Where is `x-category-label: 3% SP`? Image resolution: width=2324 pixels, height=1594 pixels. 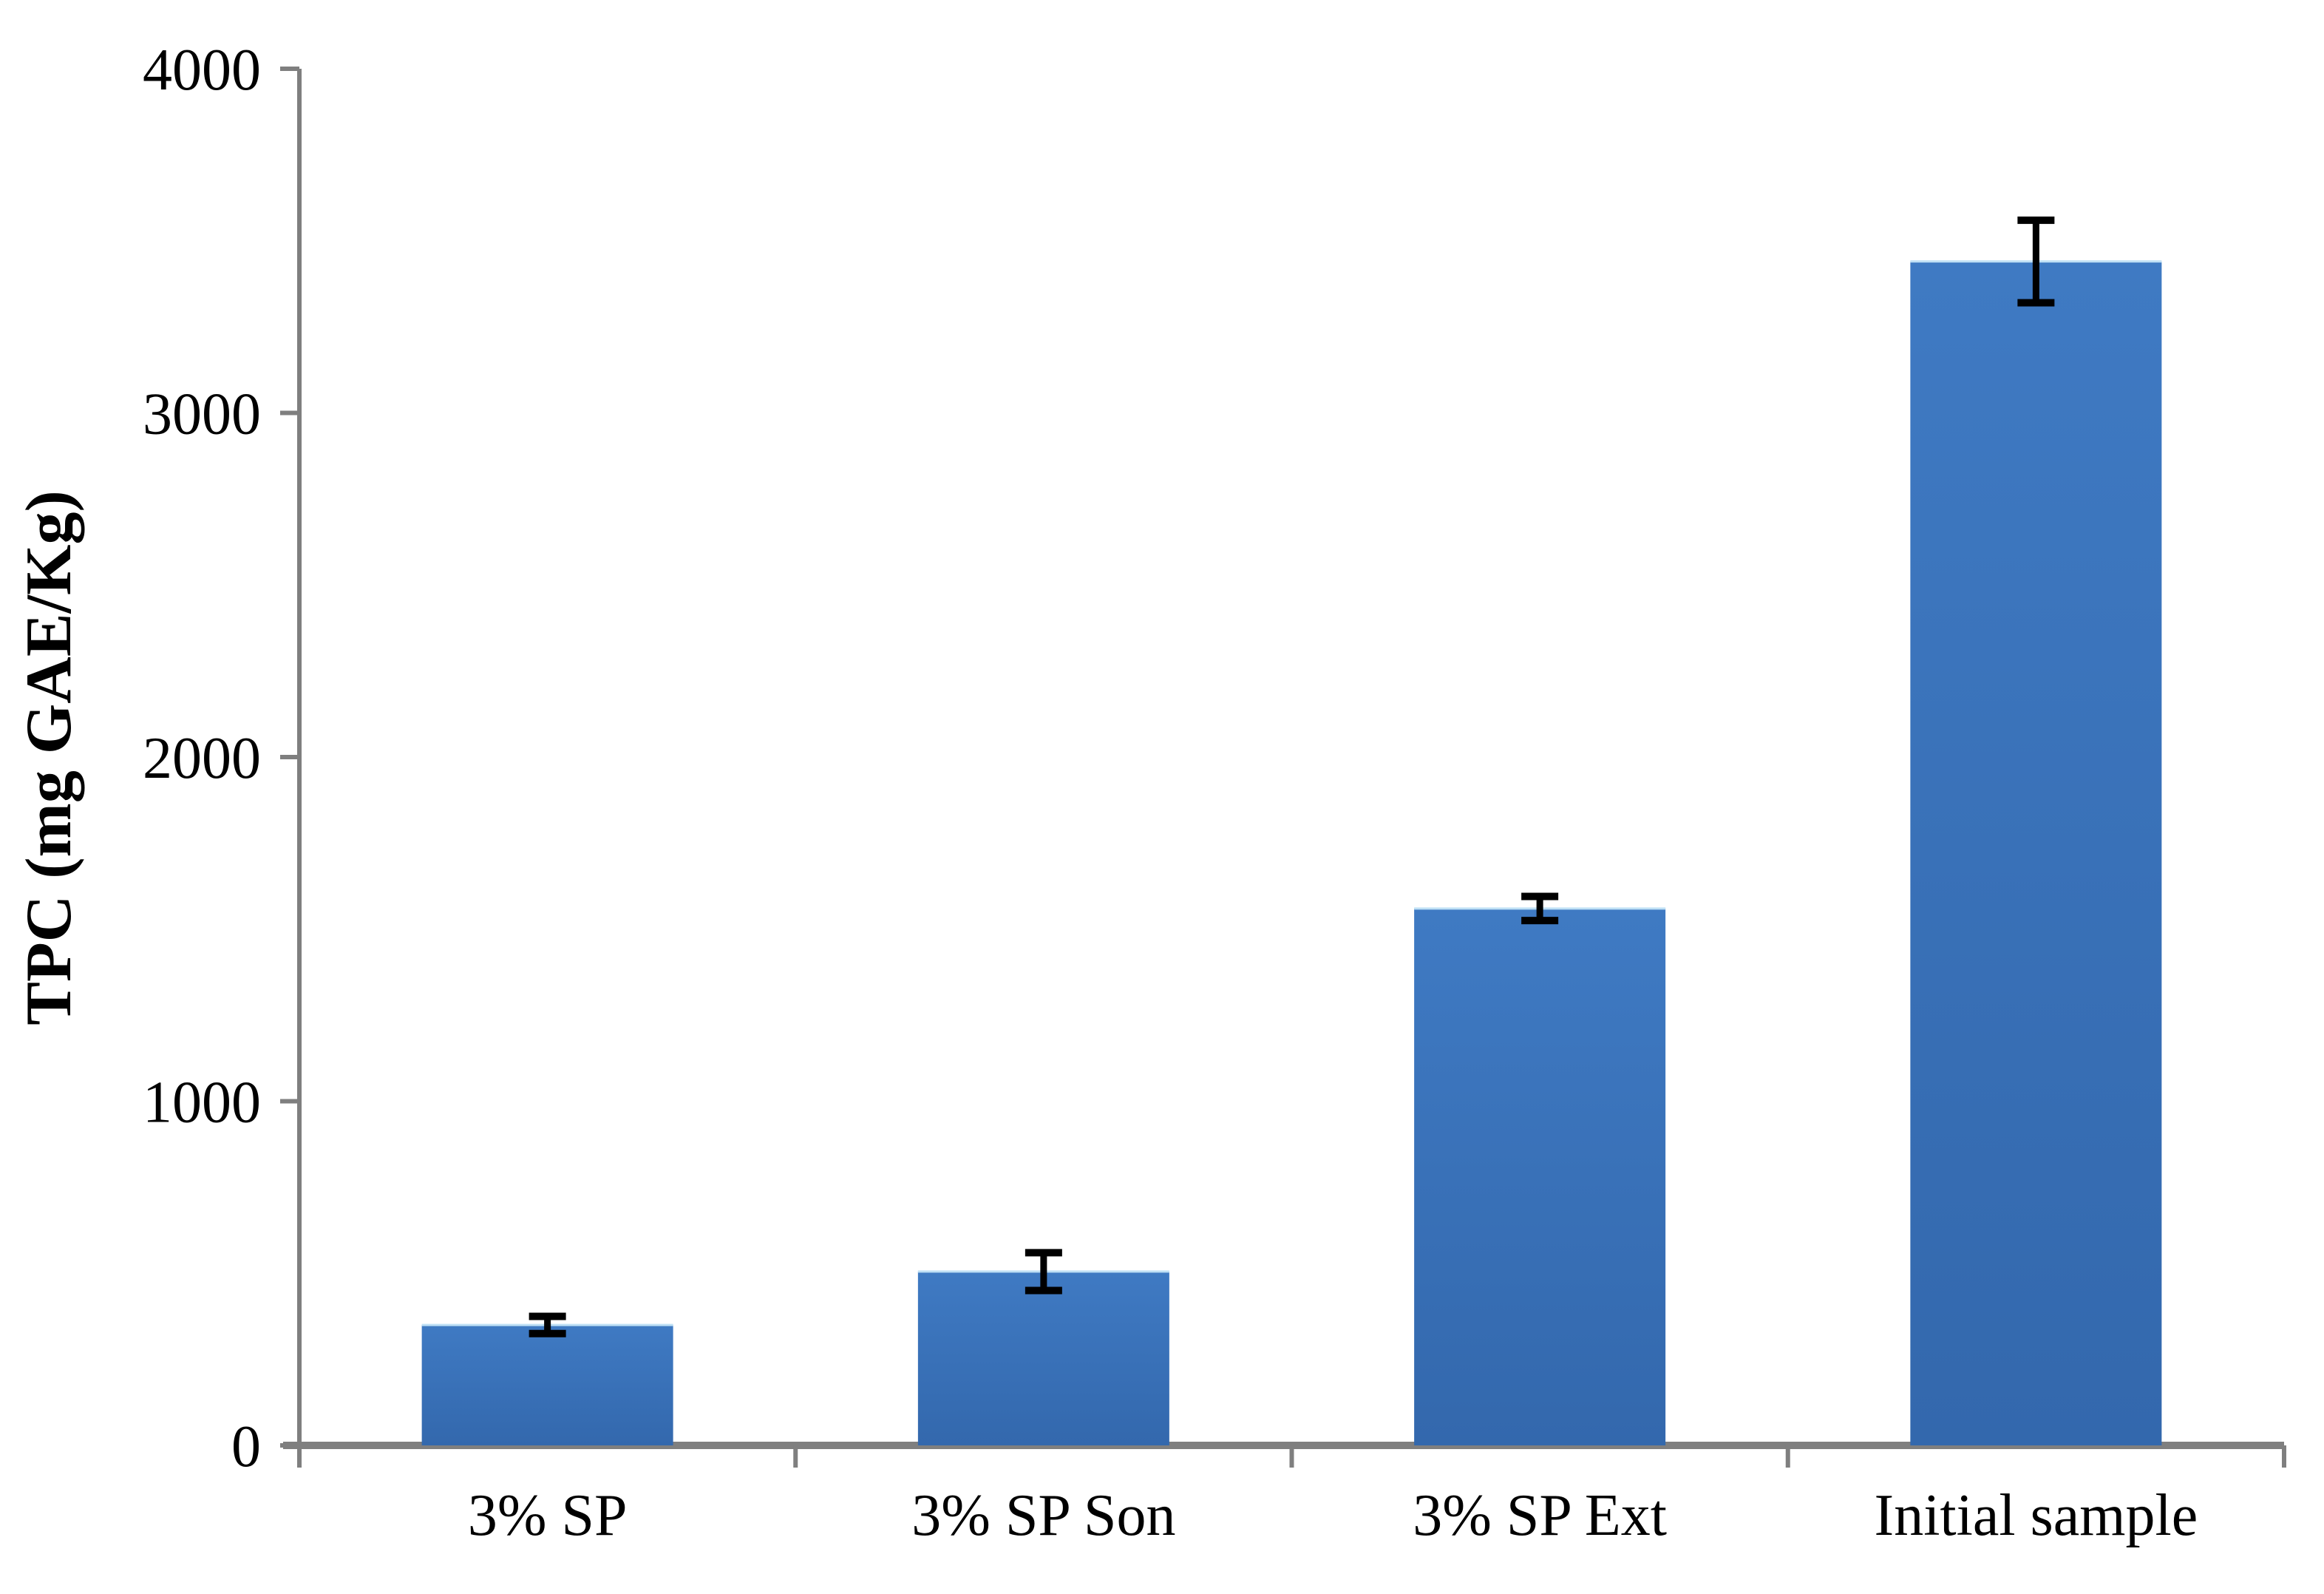
x-category-label: 3% SP is located at coordinates (548, 1515).